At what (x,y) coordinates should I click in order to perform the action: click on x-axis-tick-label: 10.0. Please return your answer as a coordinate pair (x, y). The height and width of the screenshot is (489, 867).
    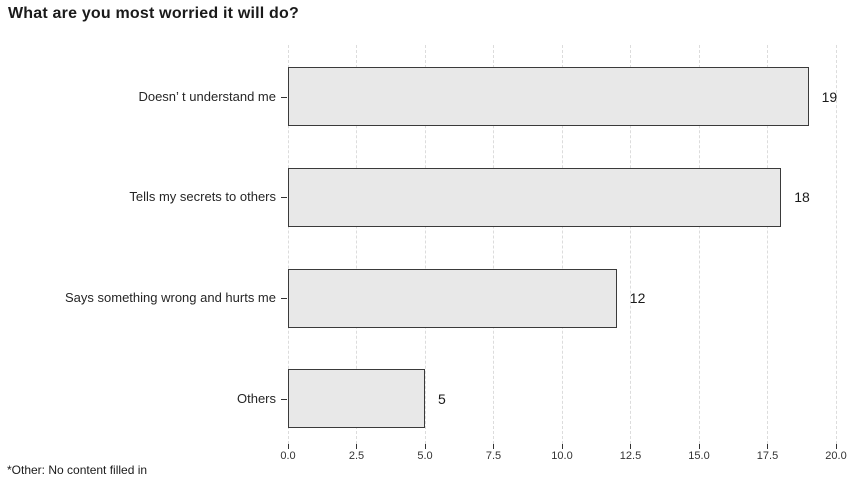
    Looking at the image, I should click on (562, 456).